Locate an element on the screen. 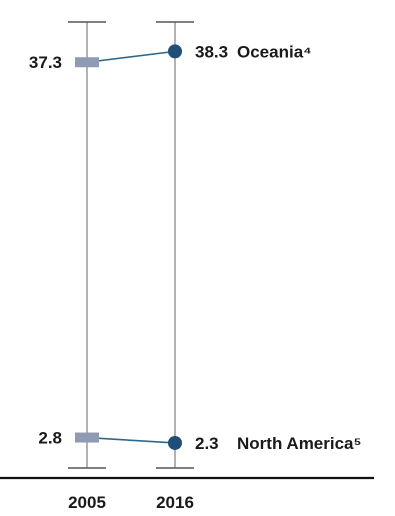  connector-line-north-america is located at coordinates (131, 440).